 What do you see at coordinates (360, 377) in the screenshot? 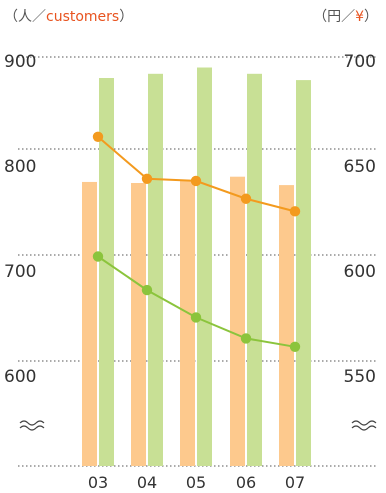
I see `right-axis-tick-label: 550` at bounding box center [360, 377].